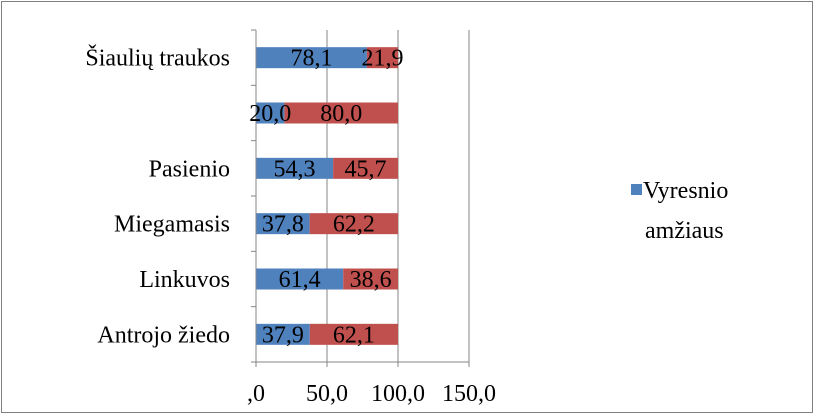  I want to click on x-tick-label: ,0, so click(256, 394).